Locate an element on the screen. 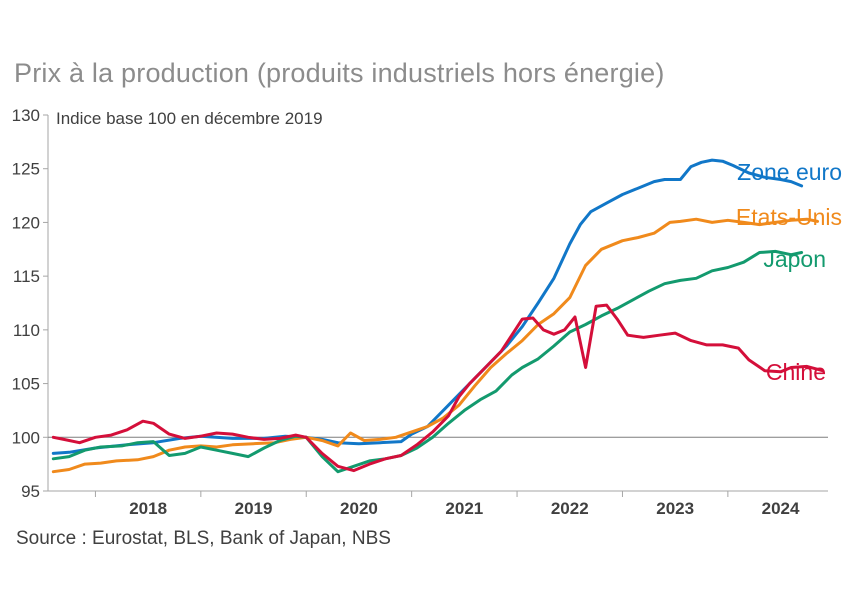 Image resolution: width=858 pixels, height=600 pixels. y-tick-label: 105 is located at coordinates (26, 384).